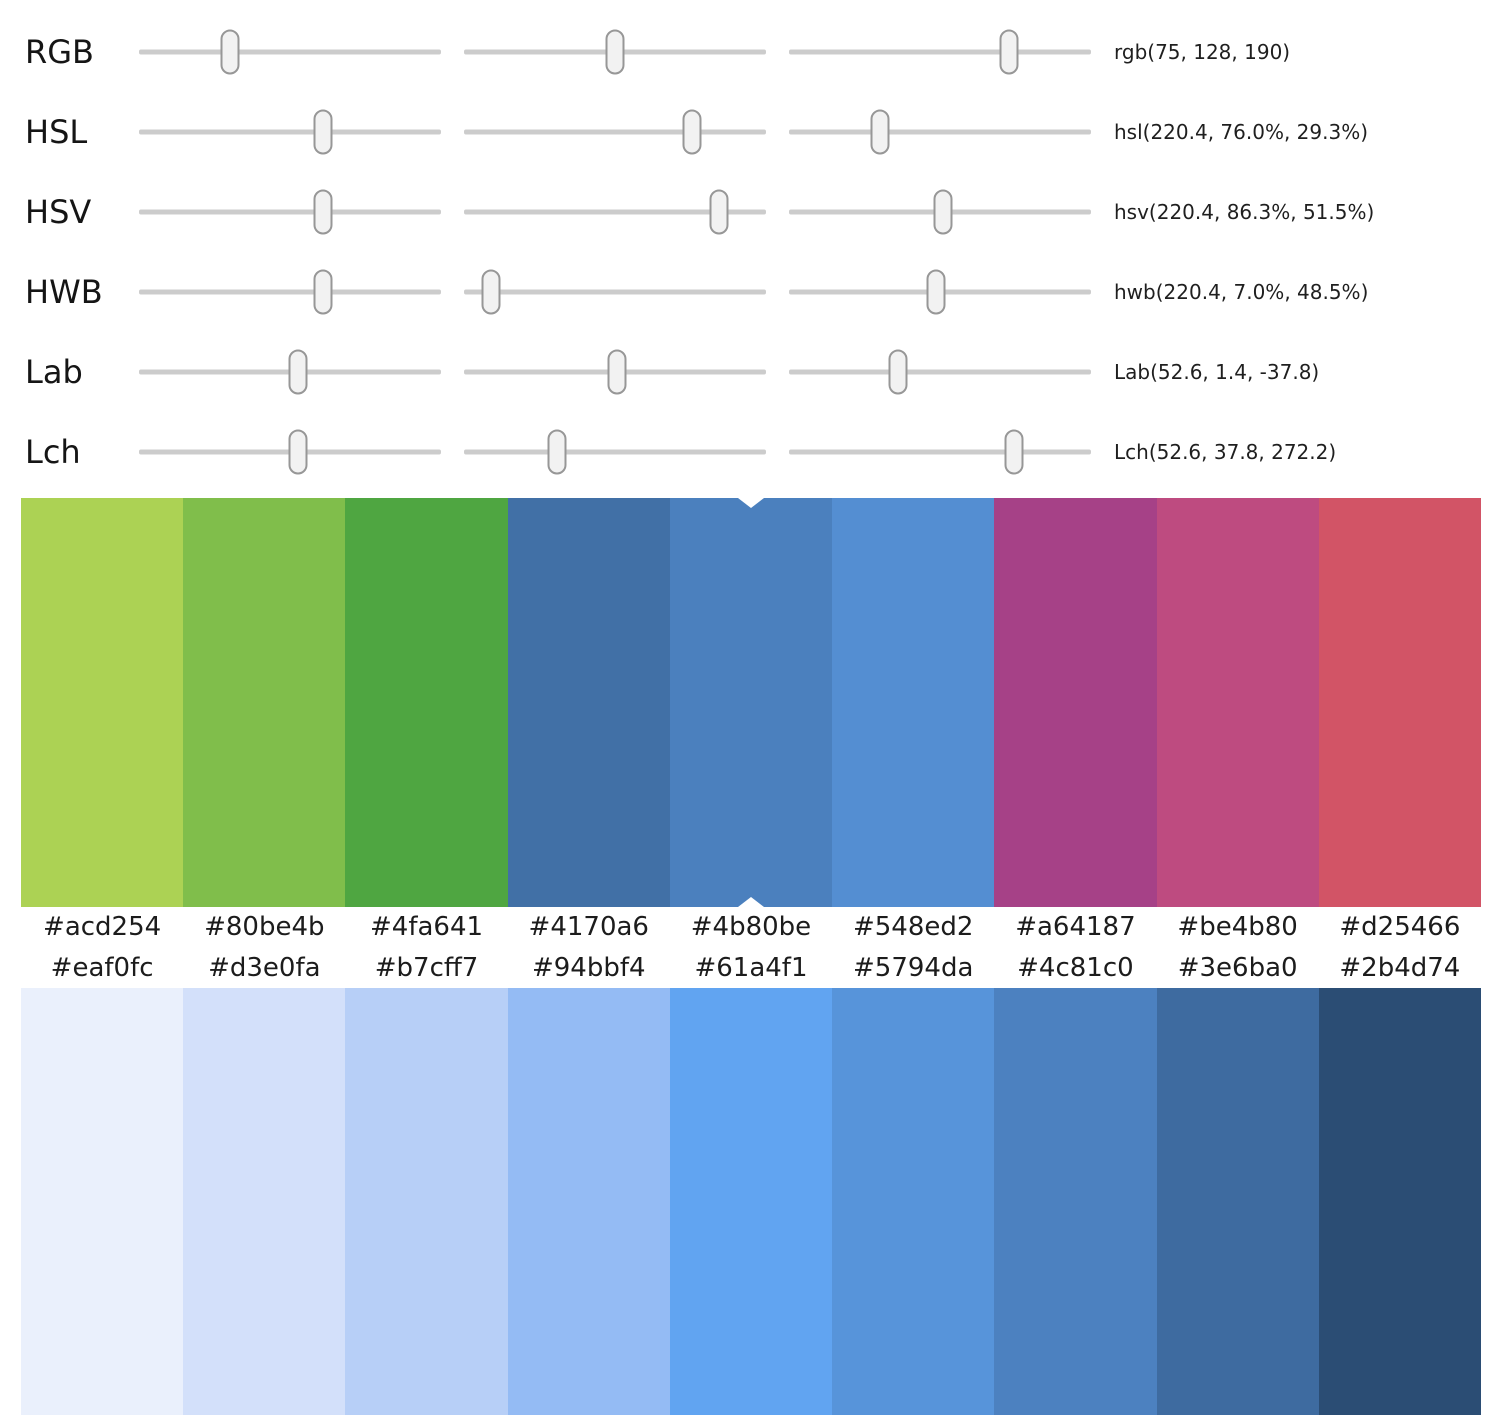  Describe the element at coordinates (264, 967) in the screenshot. I see `shade-swatch-label-2: #d3e0fa` at that location.